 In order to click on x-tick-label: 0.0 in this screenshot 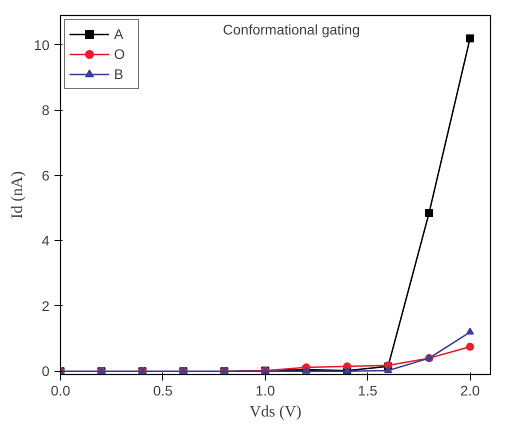, I will do `click(60, 390)`.